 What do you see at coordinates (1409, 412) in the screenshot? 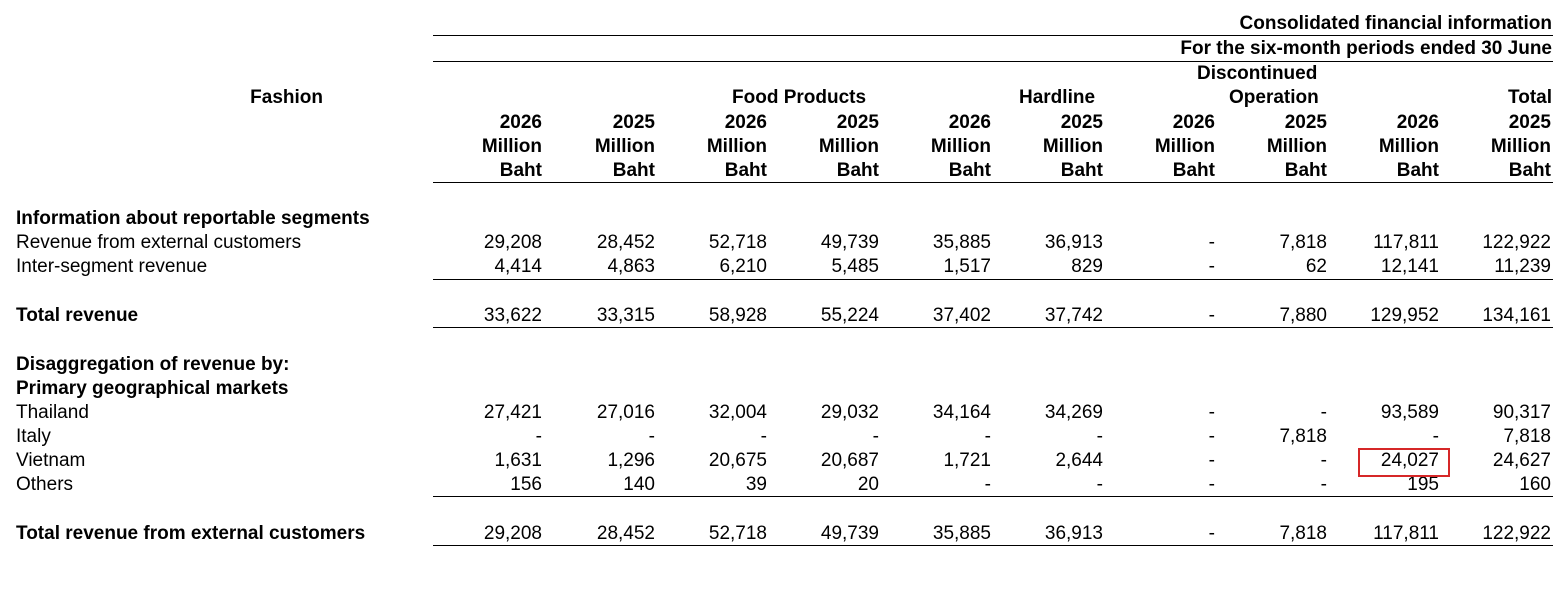
I see `table-cell: 93,589` at bounding box center [1409, 412].